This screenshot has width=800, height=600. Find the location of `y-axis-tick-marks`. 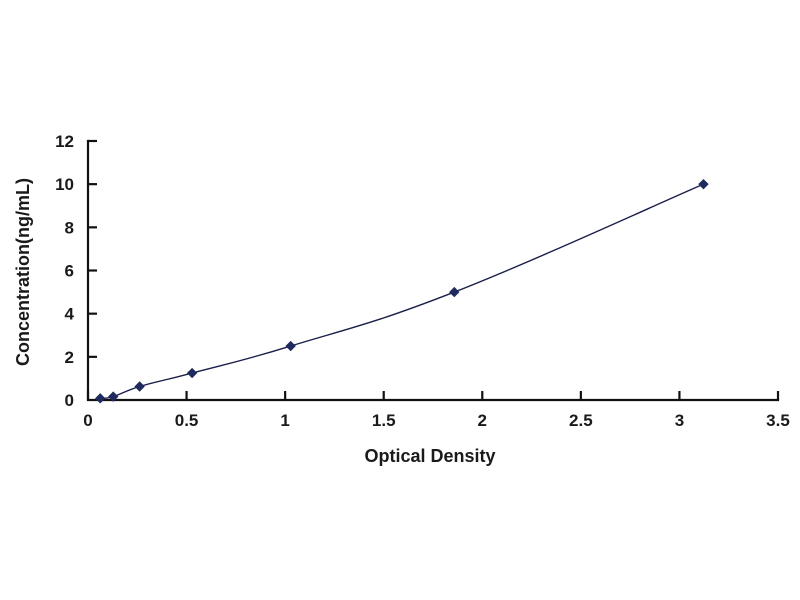

y-axis-tick-marks is located at coordinates (92, 248).